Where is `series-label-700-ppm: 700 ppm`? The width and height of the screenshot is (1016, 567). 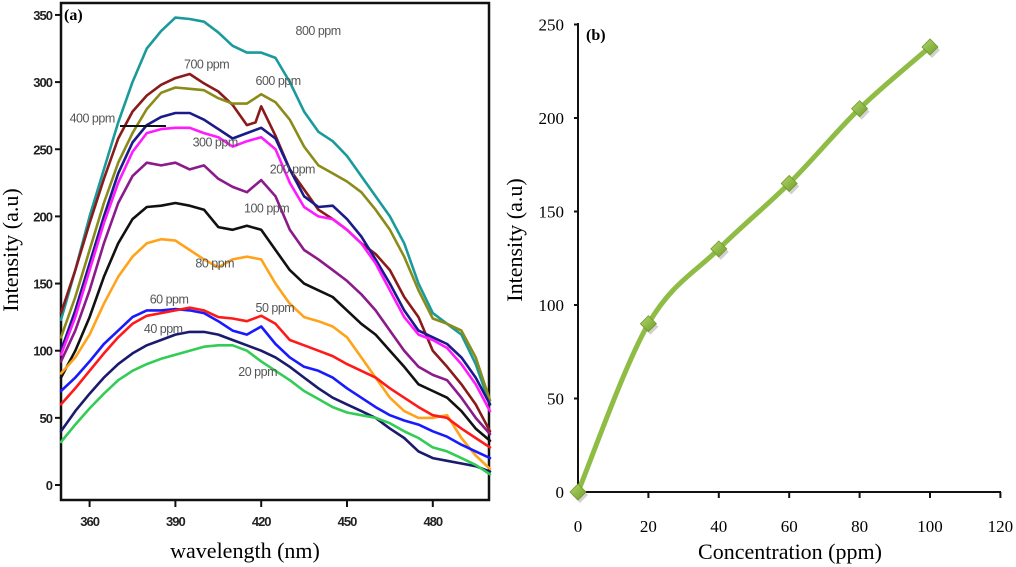
series-label-700-ppm: 700 ppm is located at coordinates (206, 65).